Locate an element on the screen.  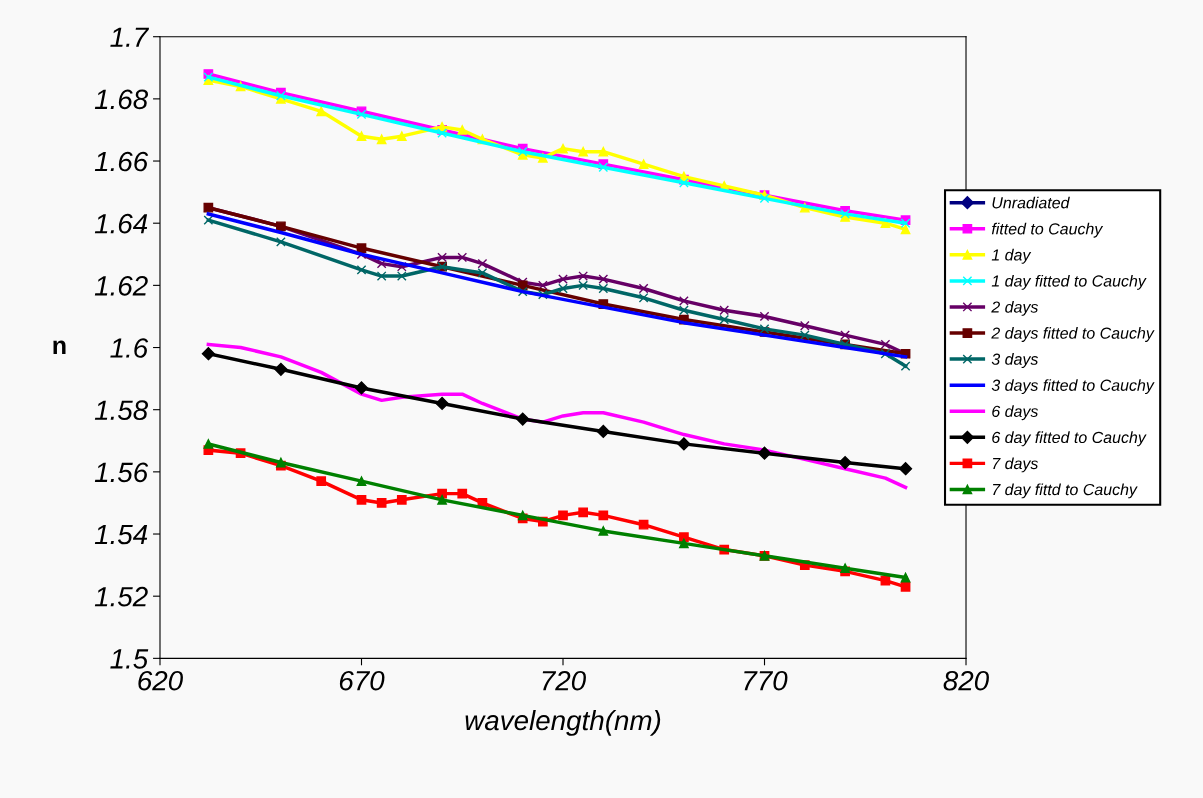
x-tick-label: 670 is located at coordinates (362, 680).